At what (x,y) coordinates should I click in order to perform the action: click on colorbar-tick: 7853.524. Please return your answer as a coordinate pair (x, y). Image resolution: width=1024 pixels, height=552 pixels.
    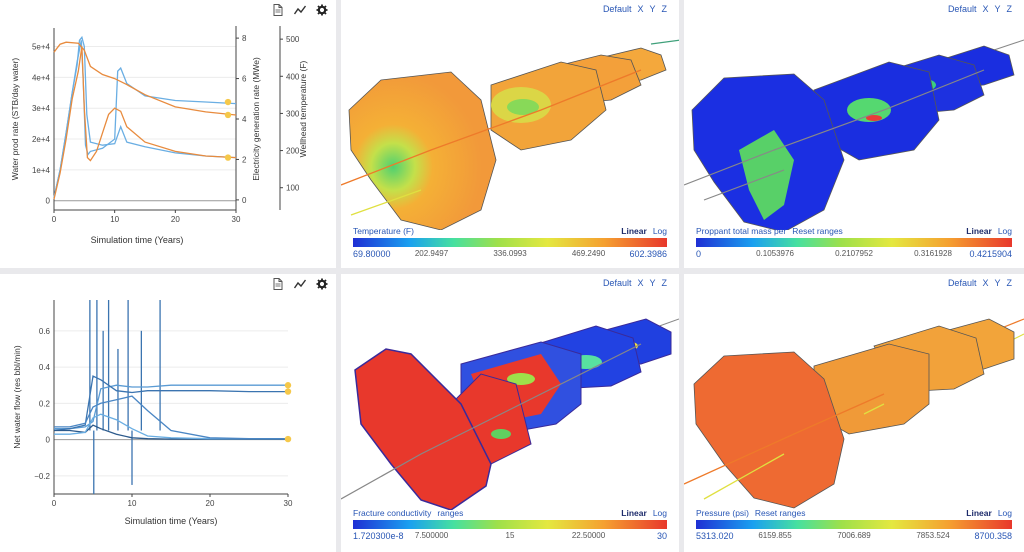
    Looking at the image, I should click on (933, 535).